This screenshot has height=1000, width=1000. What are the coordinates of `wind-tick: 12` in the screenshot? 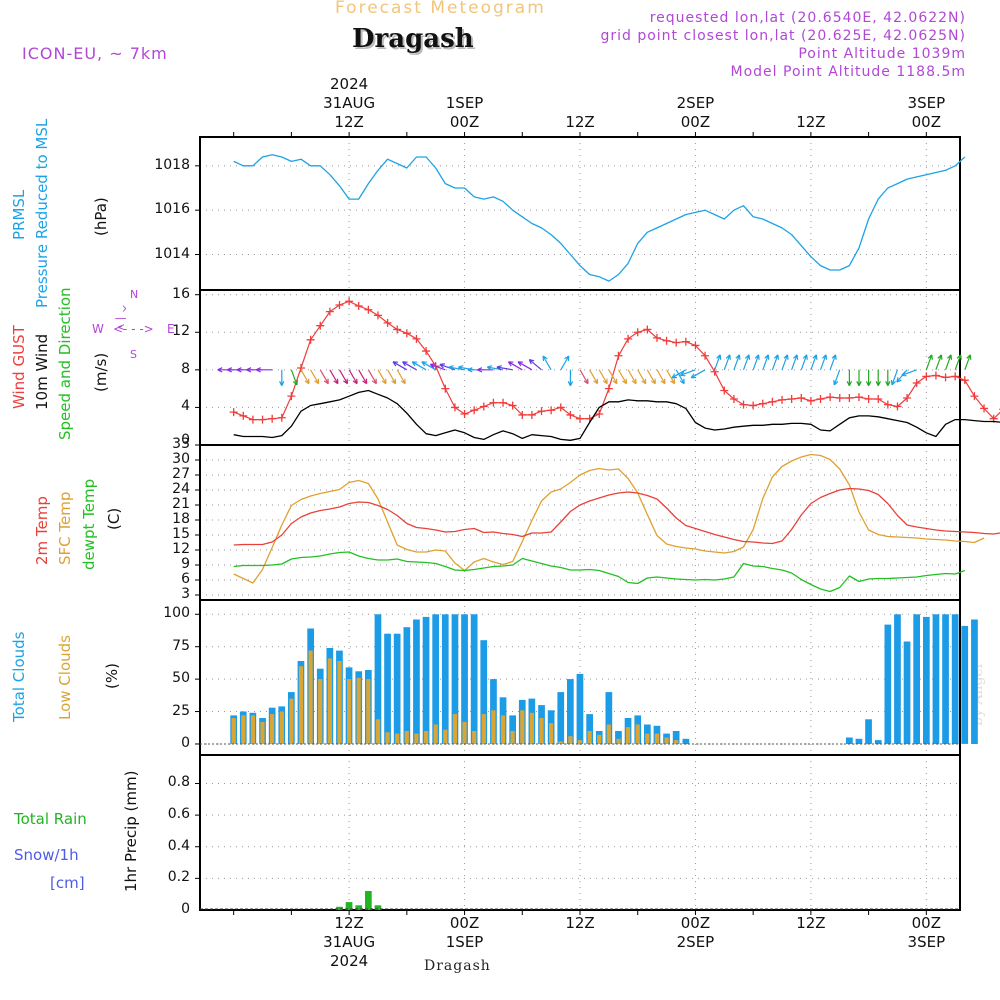 It's located at (181, 331).